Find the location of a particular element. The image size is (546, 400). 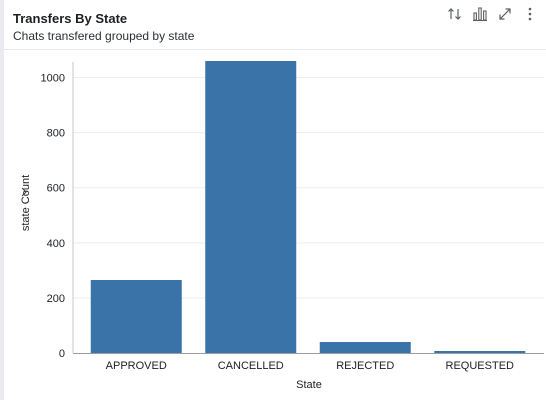

bar-cancelled is located at coordinates (251, 207).